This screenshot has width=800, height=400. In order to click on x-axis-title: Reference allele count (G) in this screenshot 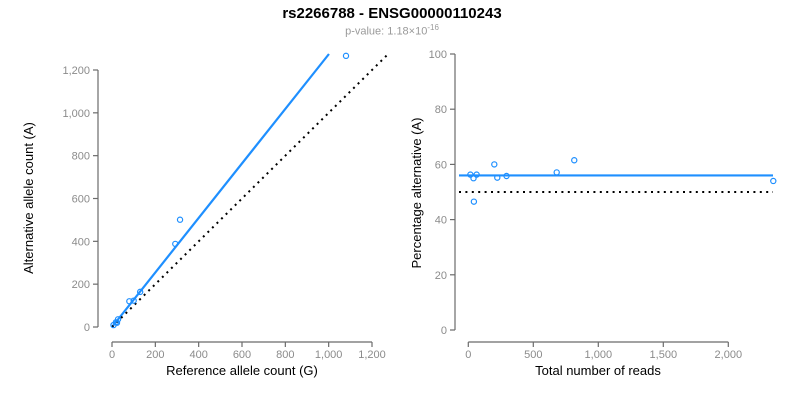, I will do `click(242, 370)`.